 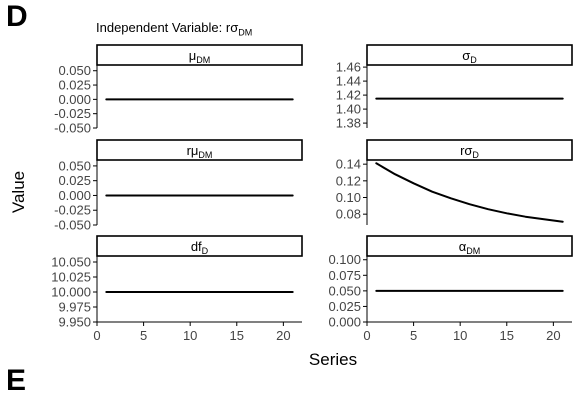 What do you see at coordinates (348, 180) in the screenshot?
I see `y-tick-label: 0.12` at bounding box center [348, 180].